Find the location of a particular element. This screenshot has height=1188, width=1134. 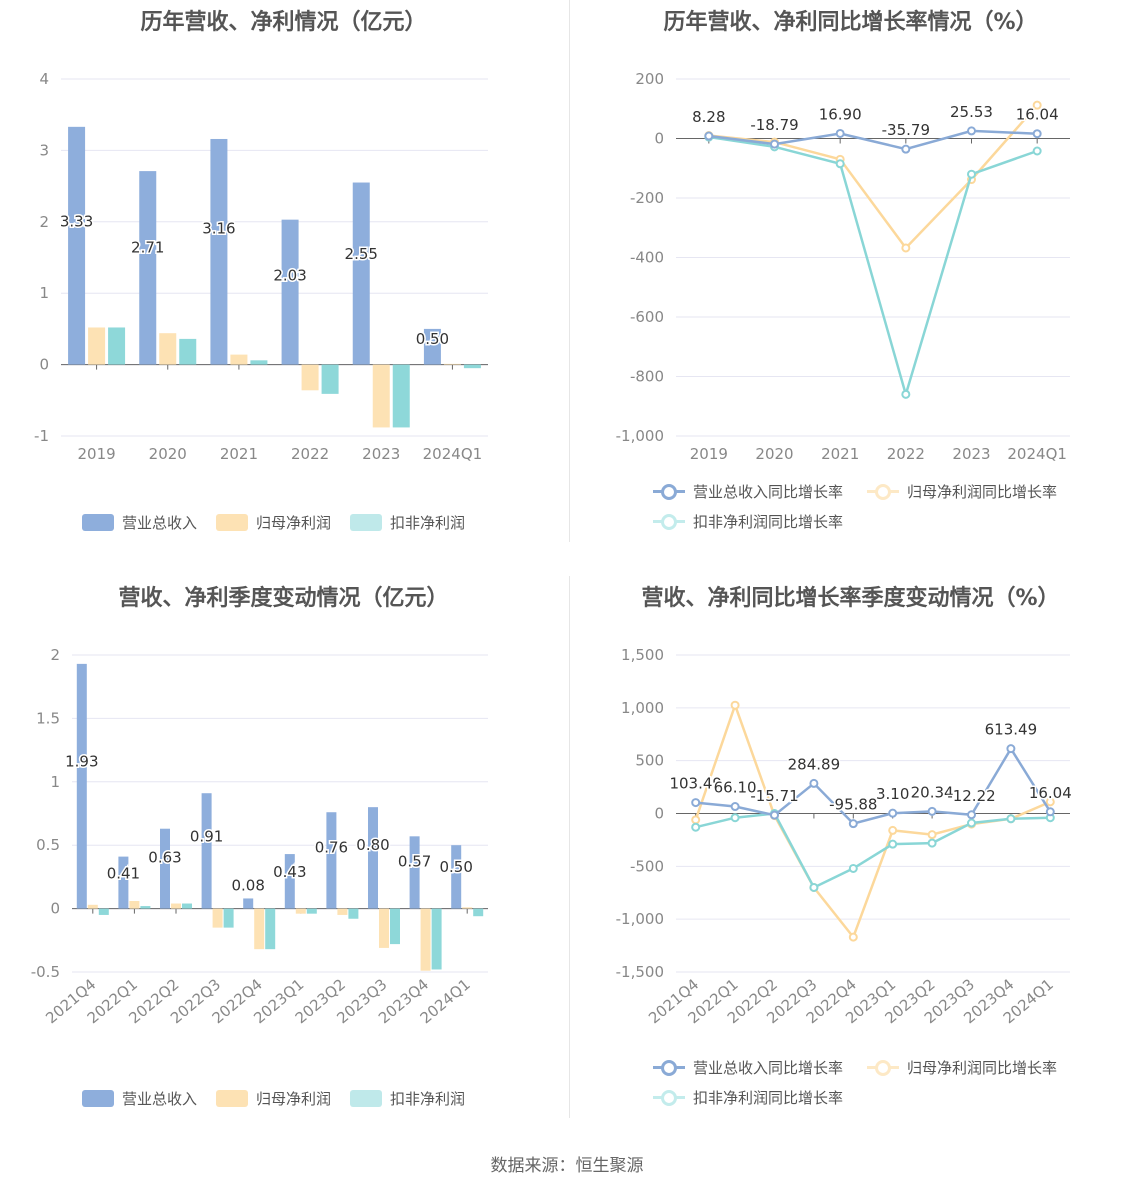

legend-label: 扣非净利润同比增长率 is located at coordinates (768, 522).